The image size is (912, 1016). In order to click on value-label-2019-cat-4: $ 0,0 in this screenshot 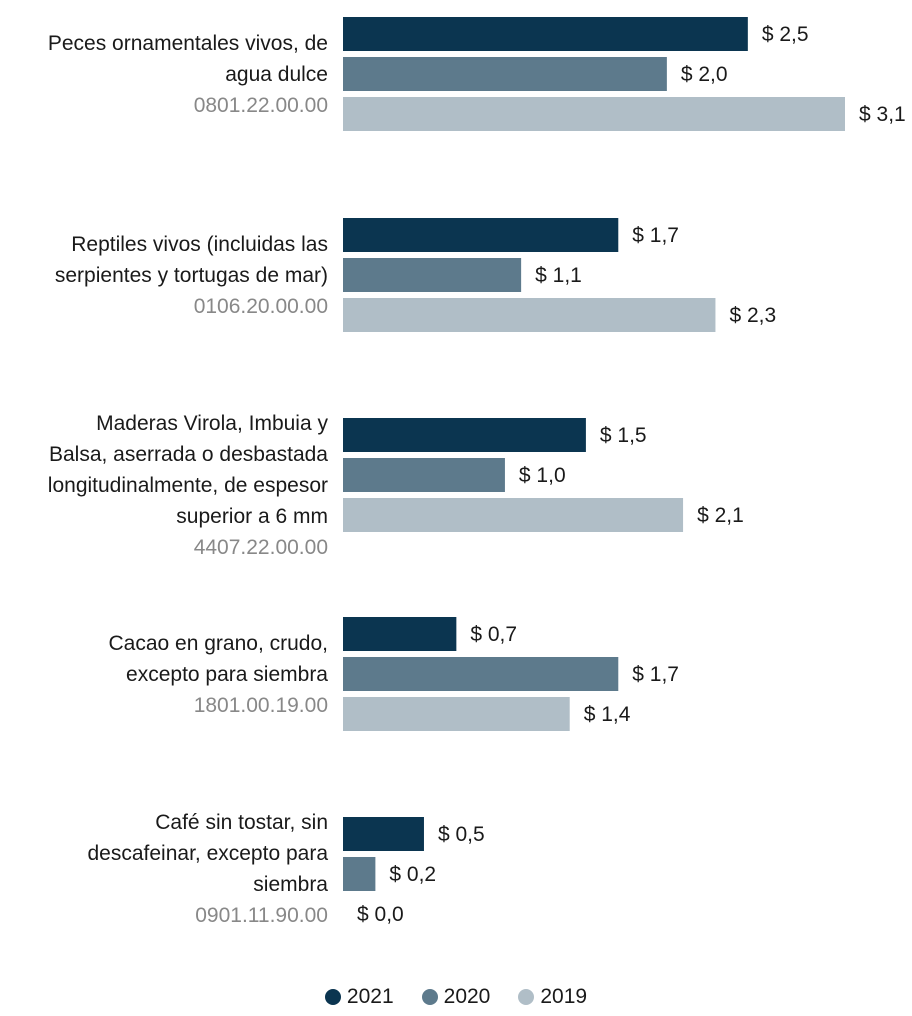, I will do `click(380, 914)`.